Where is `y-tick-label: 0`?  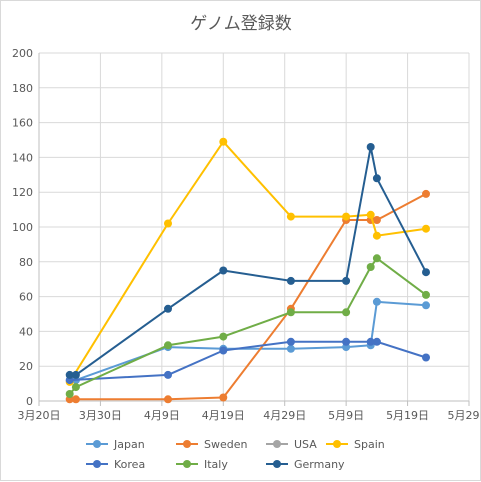
y-tick-label: 0 is located at coordinates (29, 401).